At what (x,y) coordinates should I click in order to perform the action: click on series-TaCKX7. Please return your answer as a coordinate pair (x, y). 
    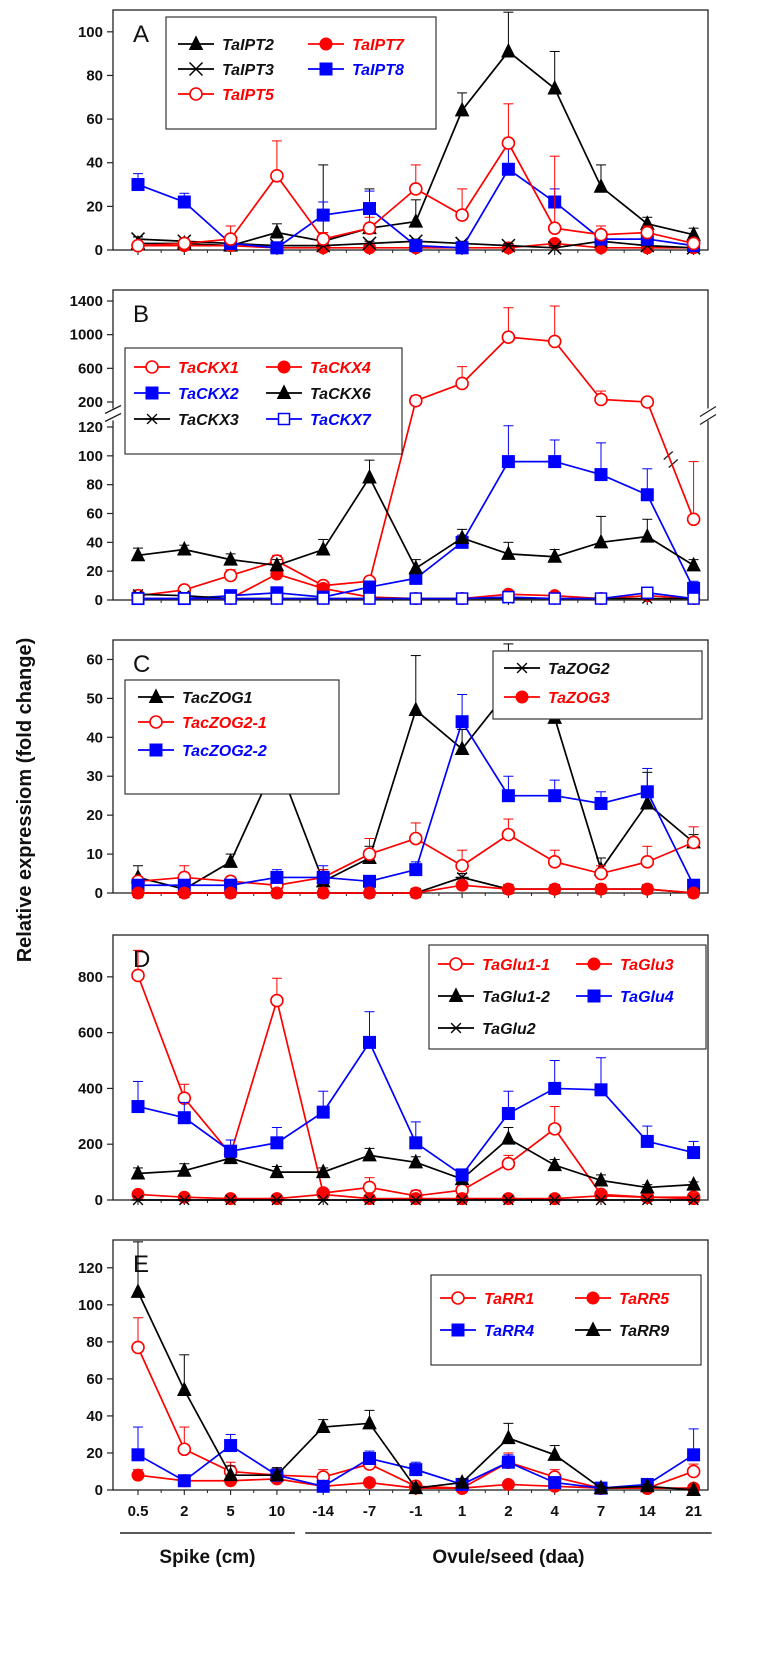
    Looking at the image, I should click on (415, 595).